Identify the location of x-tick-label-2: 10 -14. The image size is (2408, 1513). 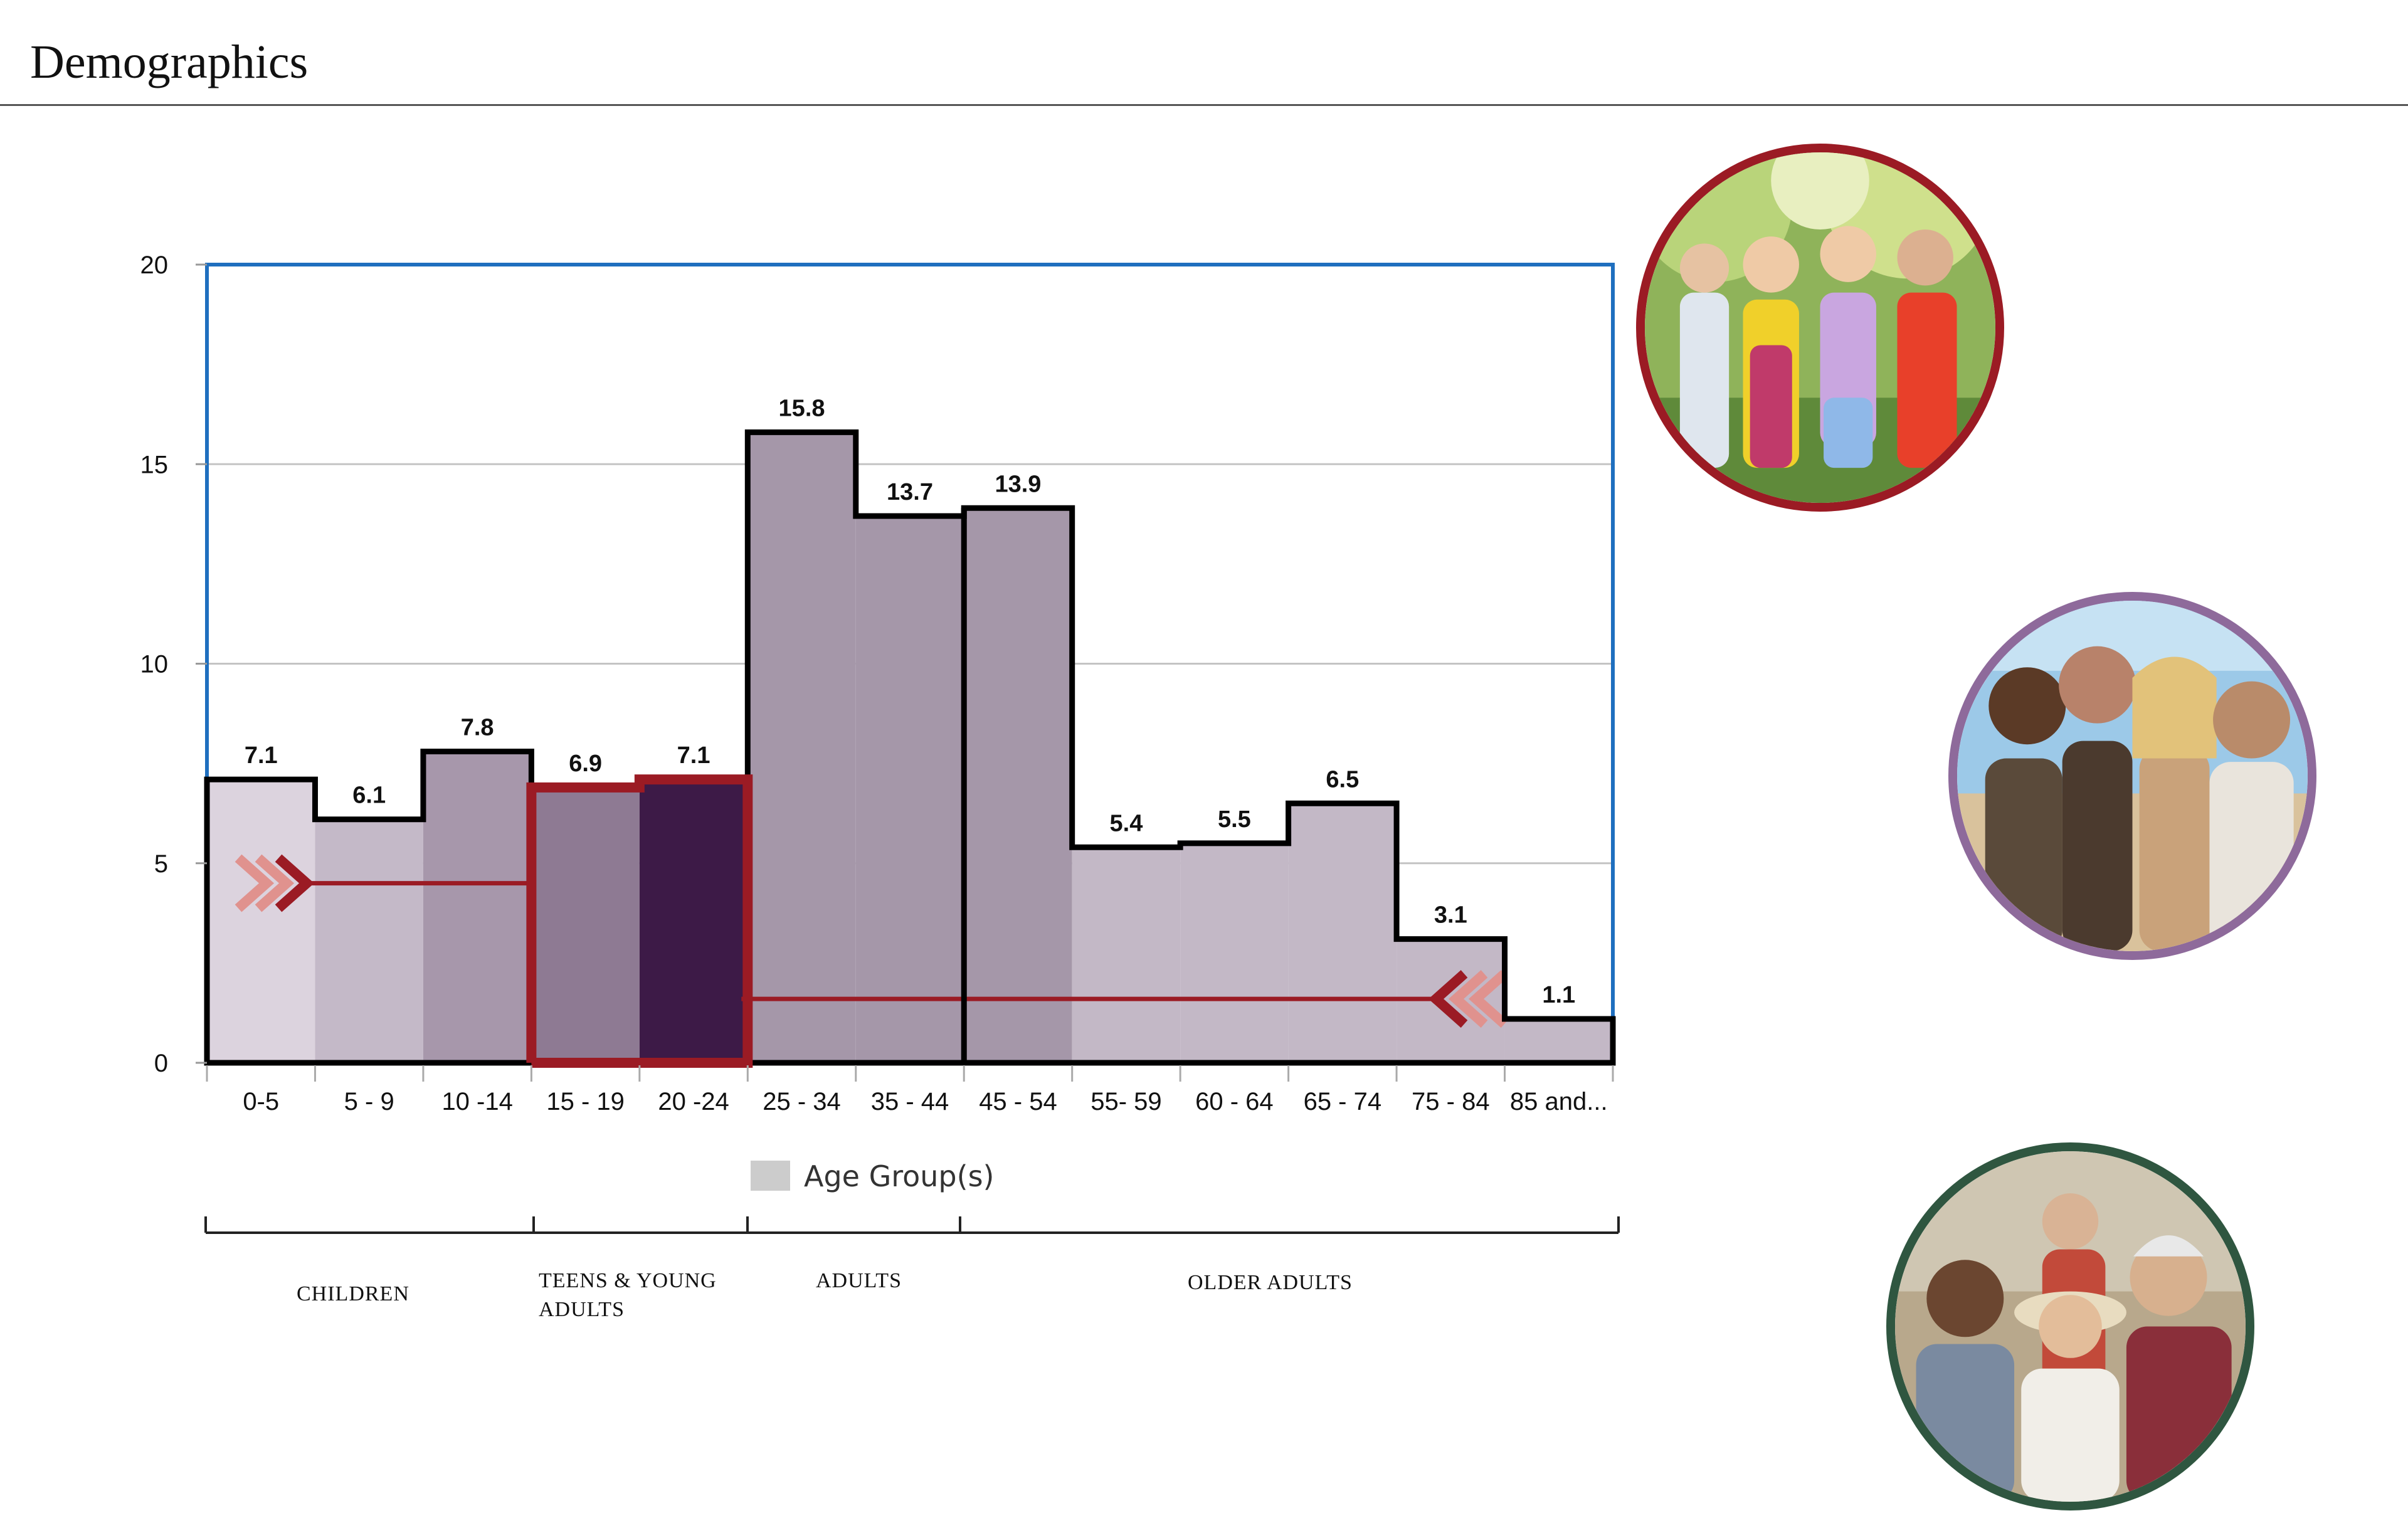
(476, 1101).